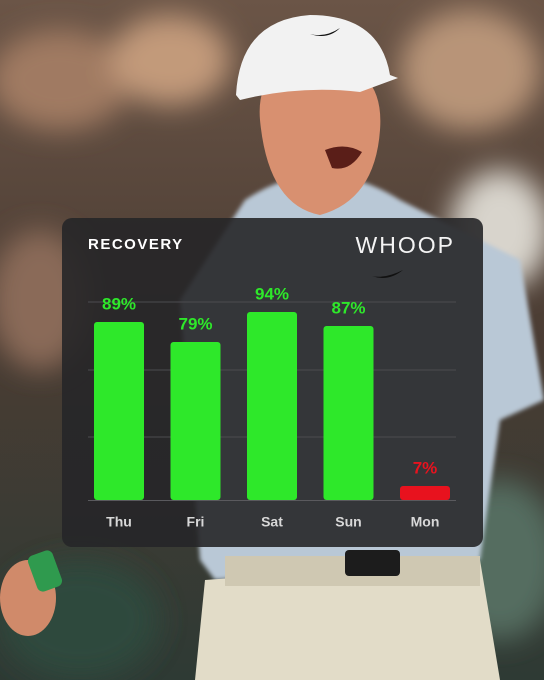  What do you see at coordinates (387, 274) in the screenshot?
I see `swoosh` at bounding box center [387, 274].